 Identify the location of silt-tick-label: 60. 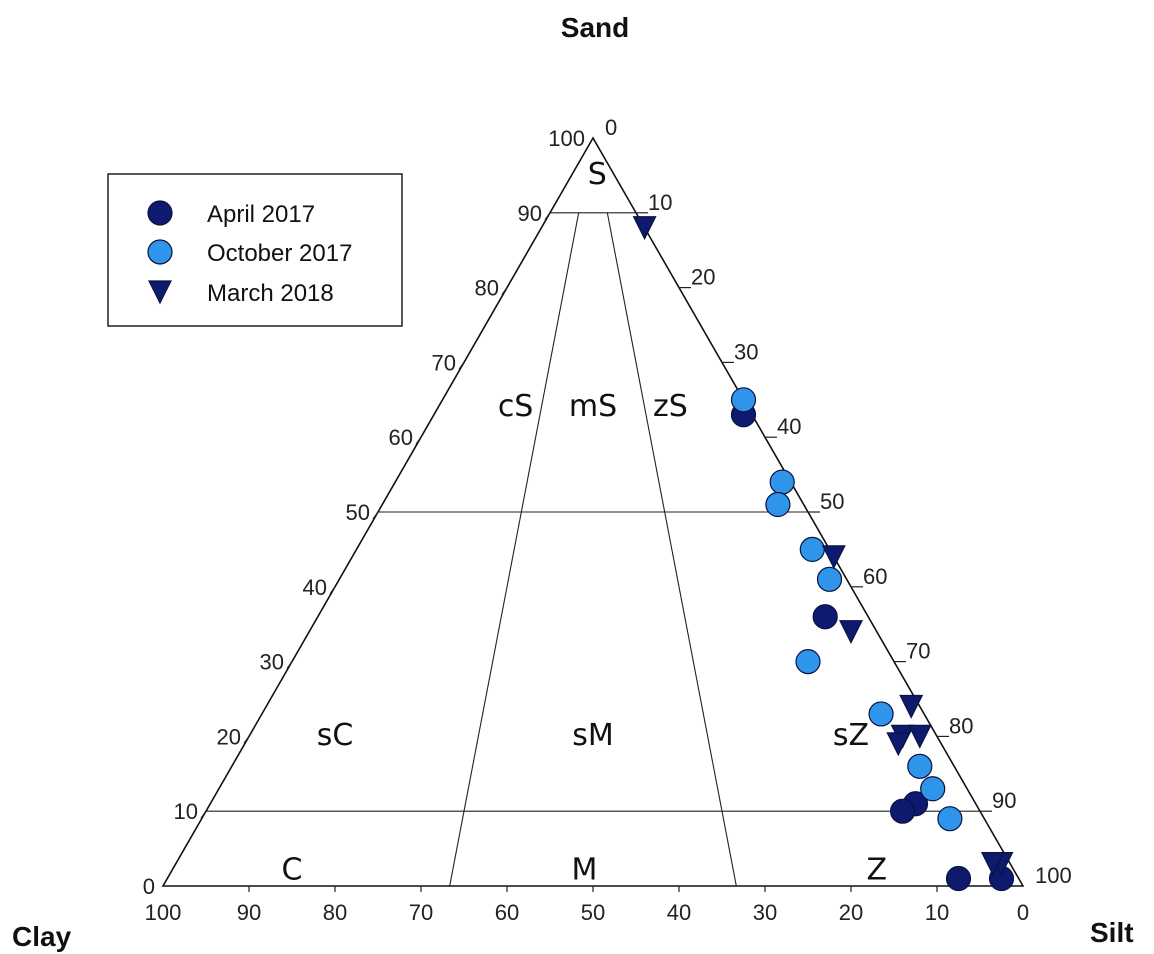
(875, 576).